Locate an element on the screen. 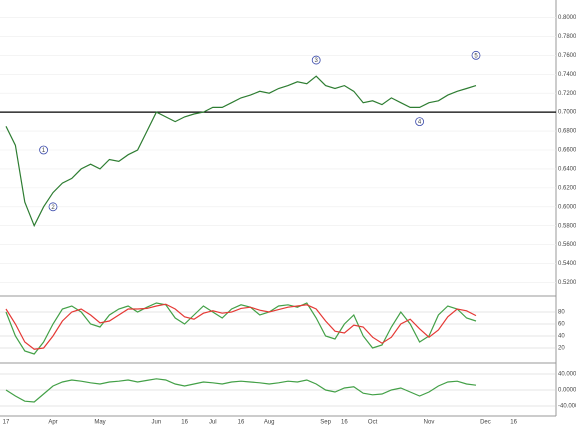 This screenshot has height=429, width=576. x-tick-label: Oct is located at coordinates (373, 423).